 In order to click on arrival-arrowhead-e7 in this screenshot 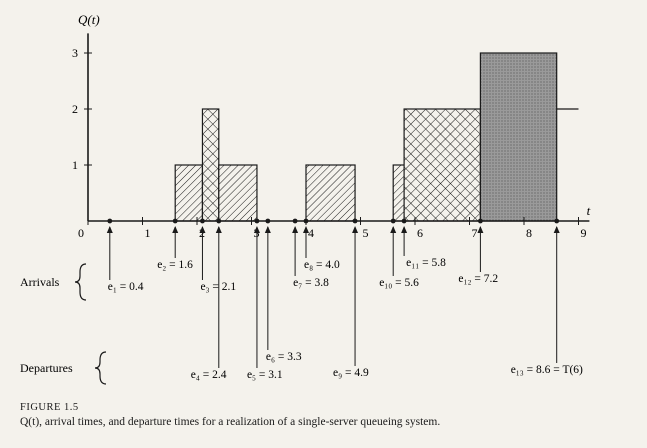, I will do `click(295, 229)`.